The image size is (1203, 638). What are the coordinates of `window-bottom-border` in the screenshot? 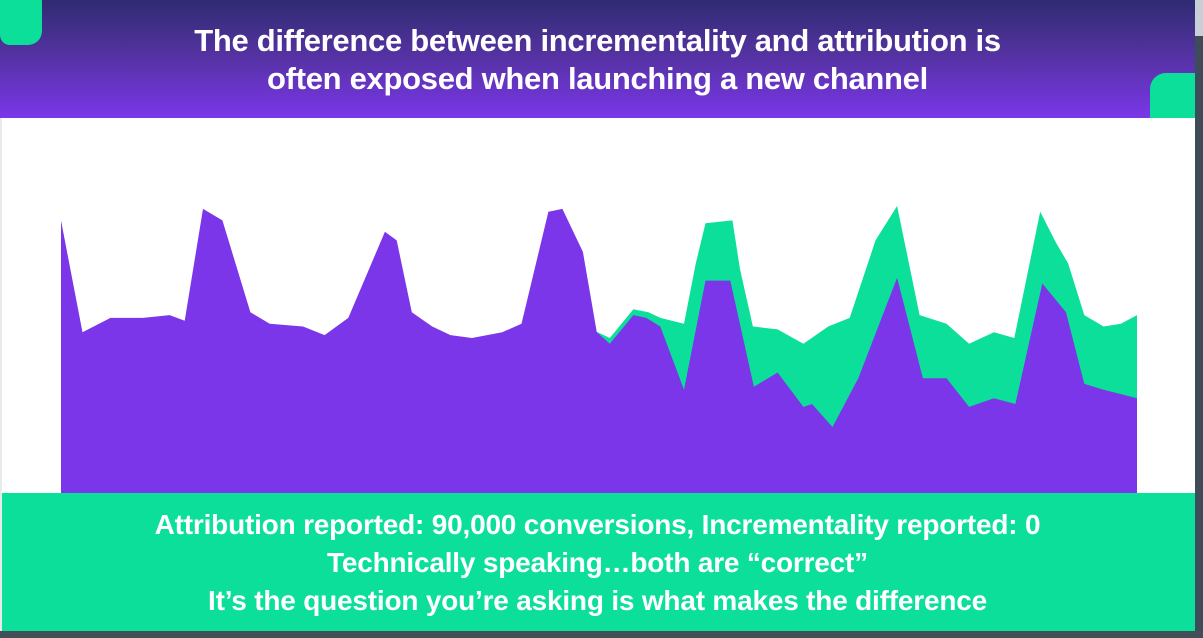 It's located at (601, 634).